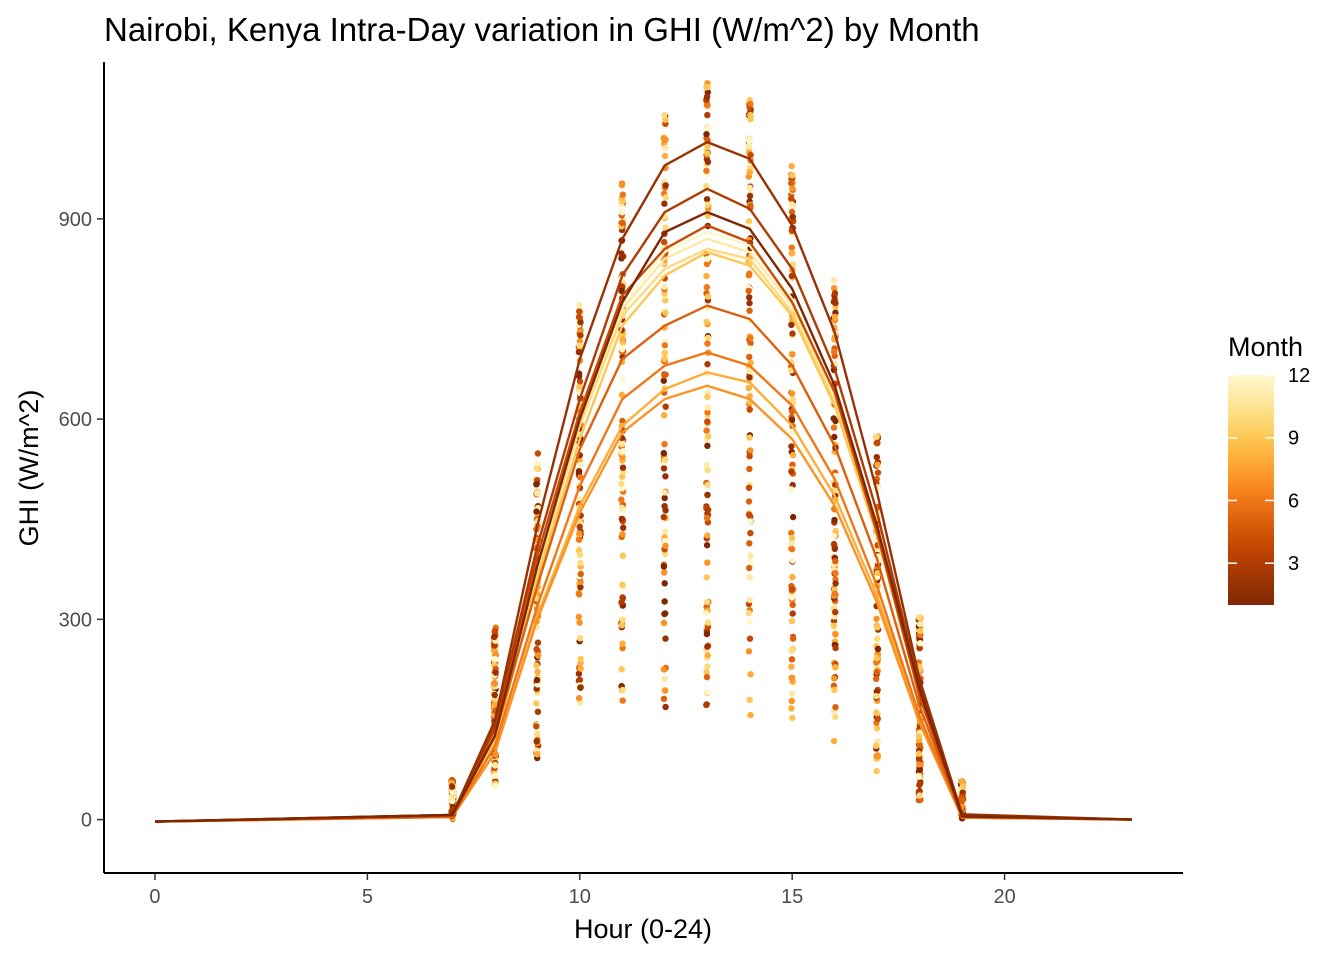  What do you see at coordinates (367, 897) in the screenshot?
I see `x-tick-label: 5` at bounding box center [367, 897].